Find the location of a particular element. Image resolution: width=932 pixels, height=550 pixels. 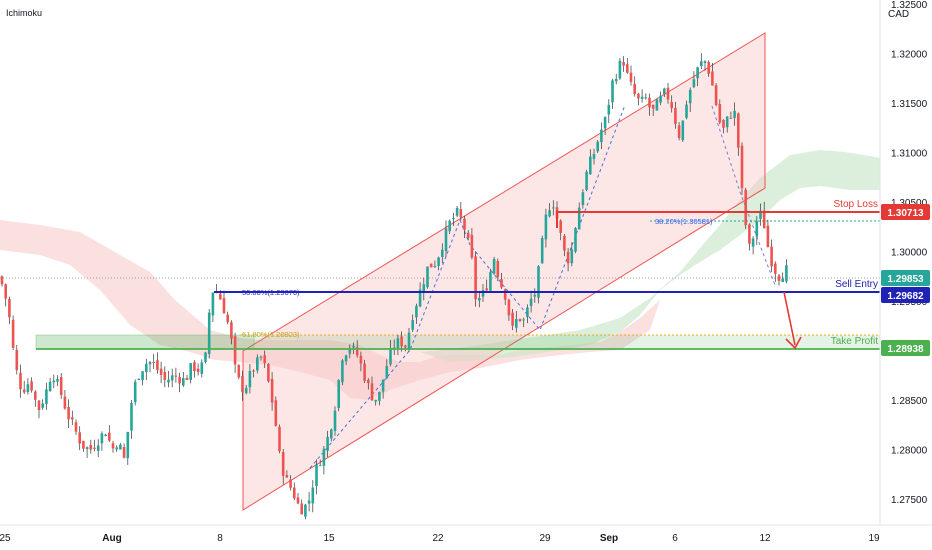

sell-entry-badge is located at coordinates (905, 295).